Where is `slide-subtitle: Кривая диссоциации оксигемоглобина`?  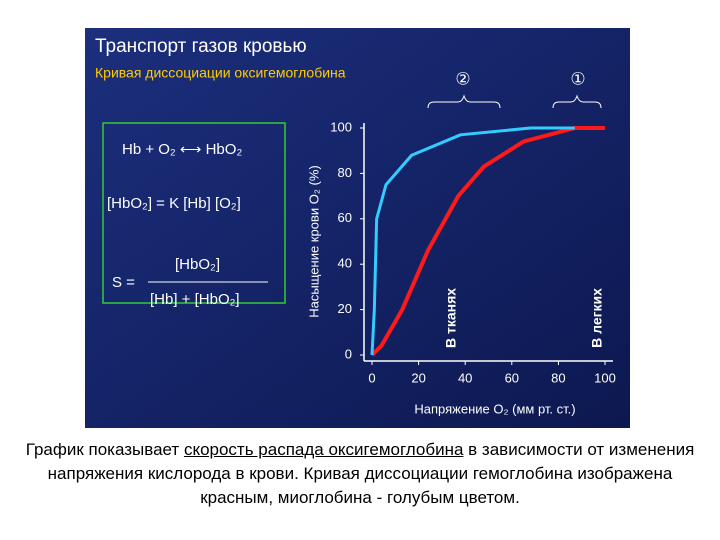
slide-subtitle: Кривая диссоциации оксигемоглобина is located at coordinates (220, 73).